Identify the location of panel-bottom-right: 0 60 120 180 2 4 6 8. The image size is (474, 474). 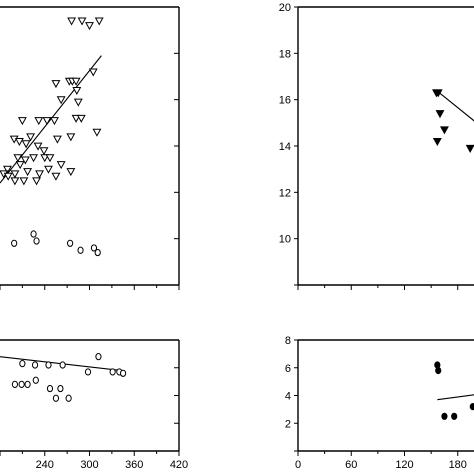
(379, 403).